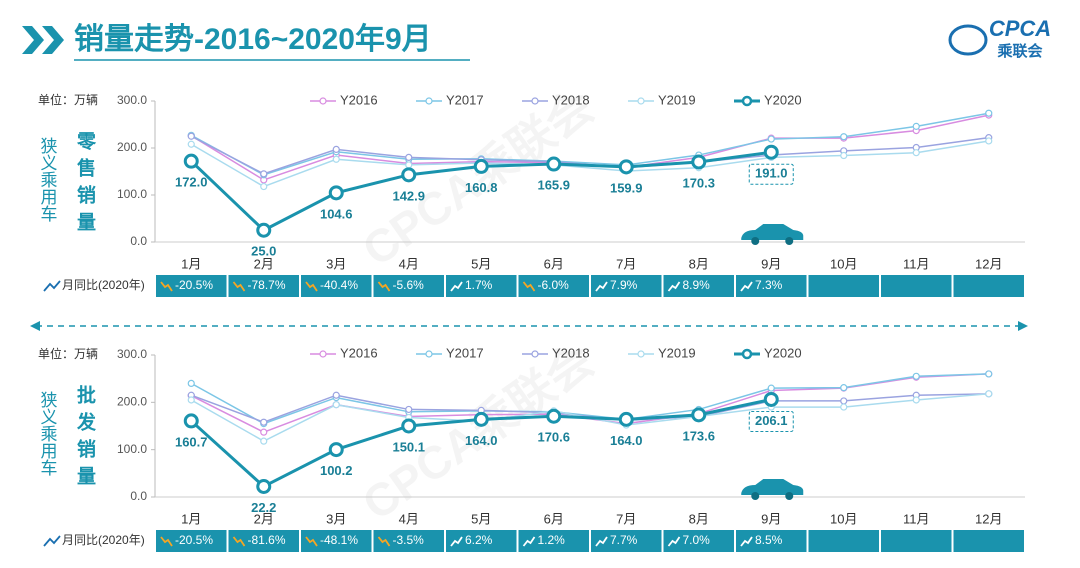 This screenshot has height=568, width=1080. What do you see at coordinates (132, 354) in the screenshot?
I see `y-tick-label: 300.0` at bounding box center [132, 354].